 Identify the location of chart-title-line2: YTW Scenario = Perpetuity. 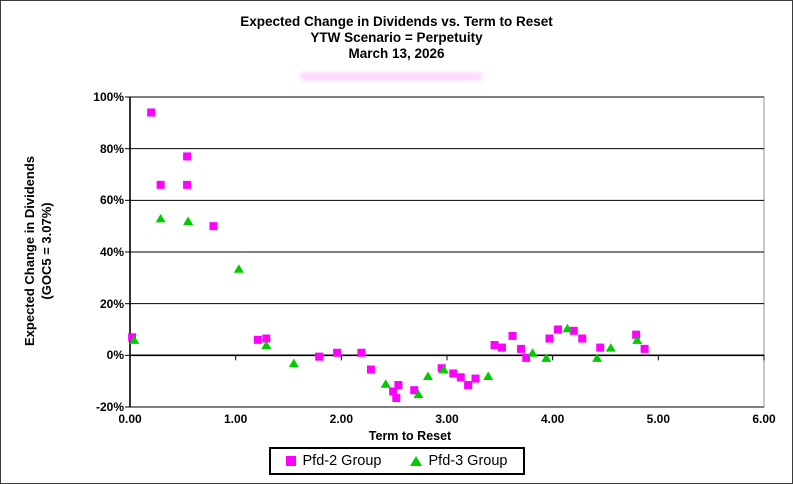
(396, 37).